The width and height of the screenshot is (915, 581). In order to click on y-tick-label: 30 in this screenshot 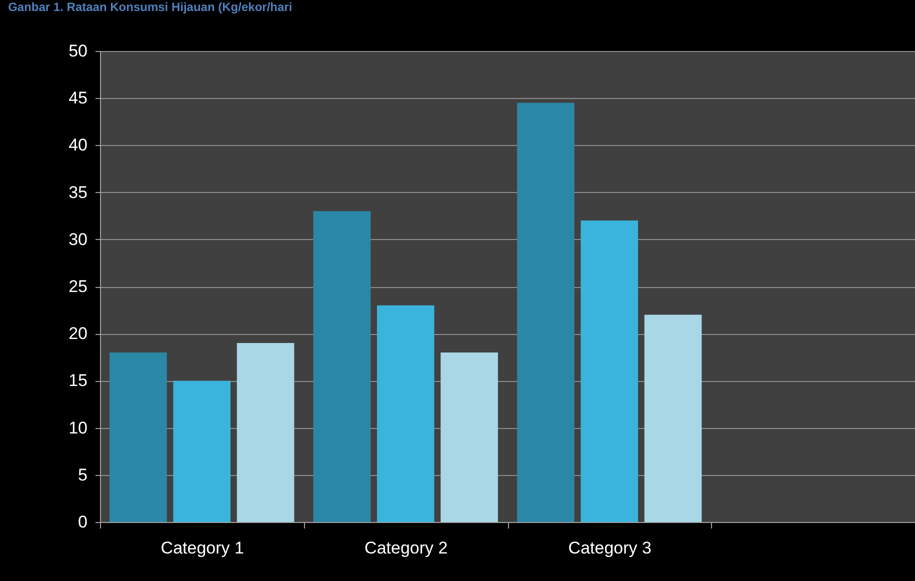, I will do `click(78, 239)`.